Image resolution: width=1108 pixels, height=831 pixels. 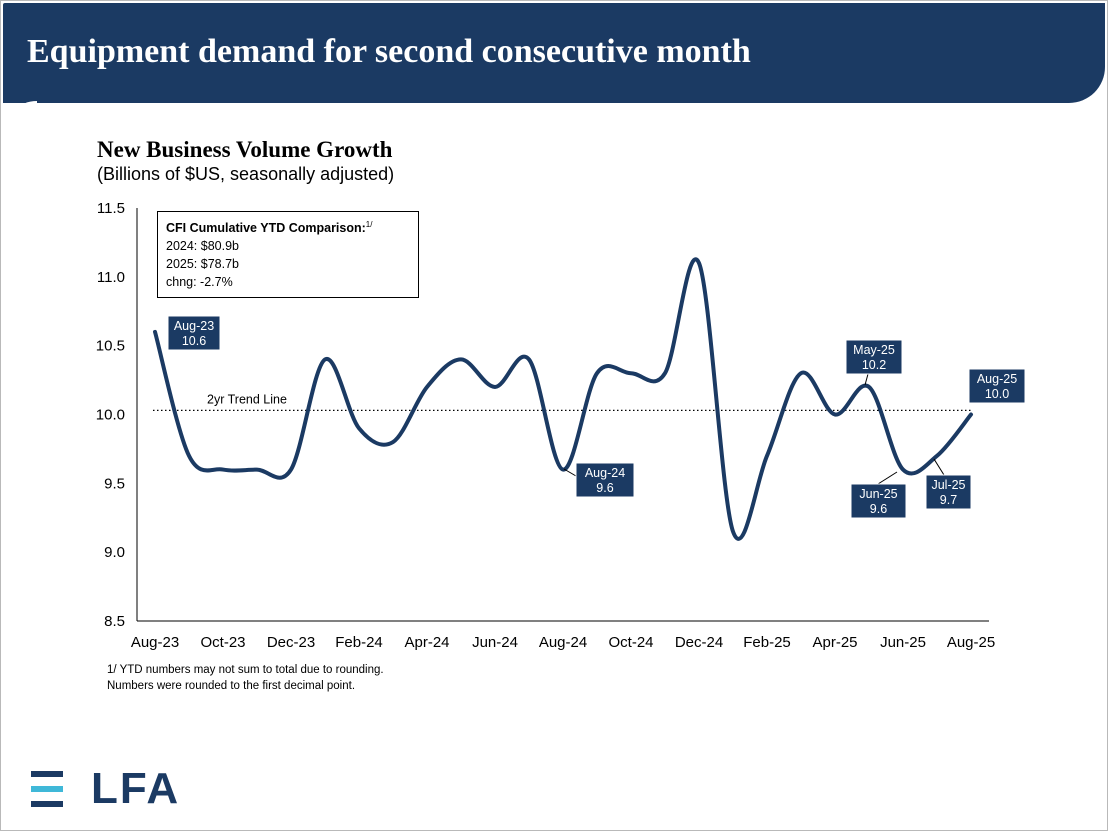 I want to click on x-tick-label: Jun-25, so click(x=903, y=642).